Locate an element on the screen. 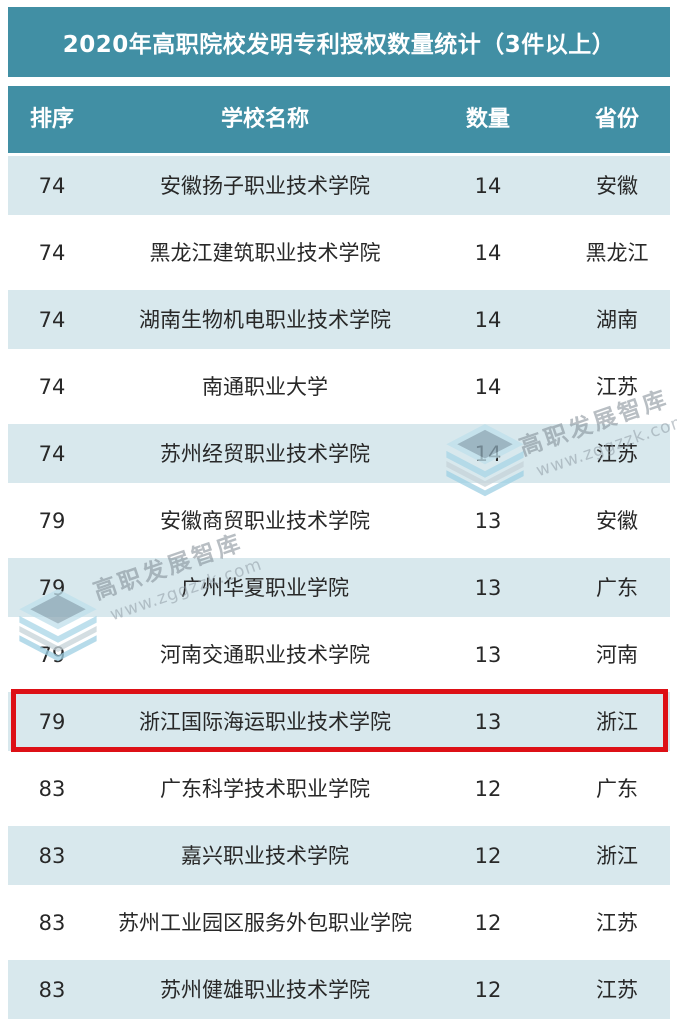  table-row: 79 浙江国际海运职业技术学院 13 浙江 is located at coordinates (339, 722).